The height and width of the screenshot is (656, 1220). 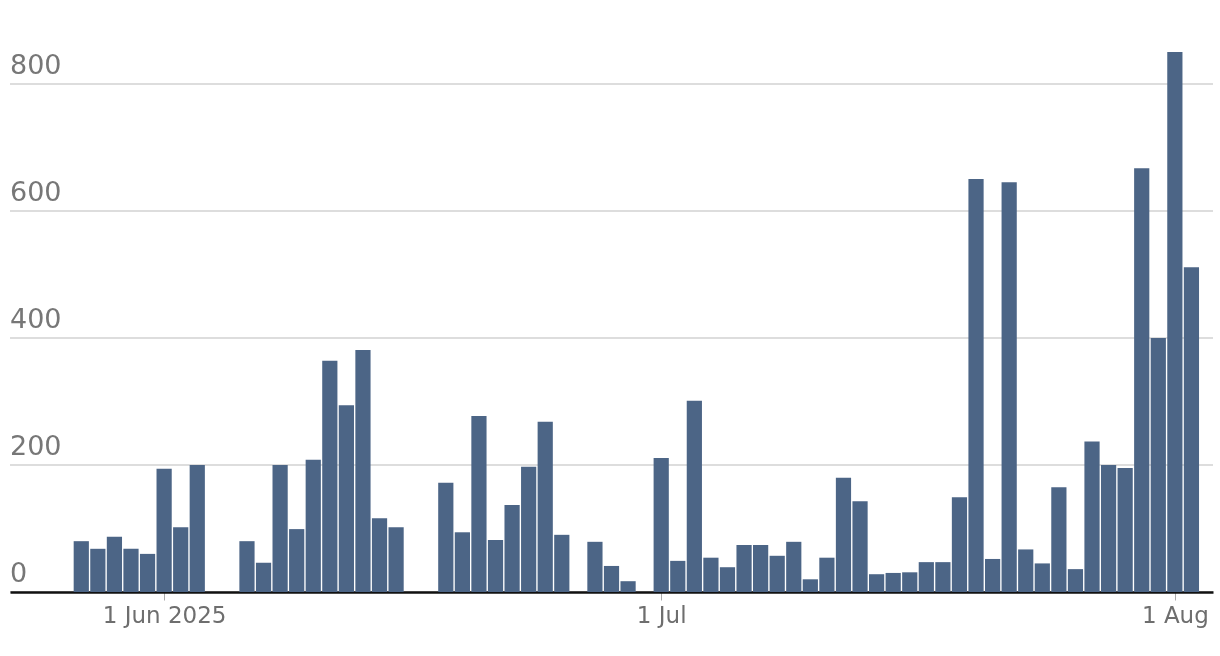 What do you see at coordinates (19, 572) in the screenshot?
I see `y-tick-label: 0` at bounding box center [19, 572].